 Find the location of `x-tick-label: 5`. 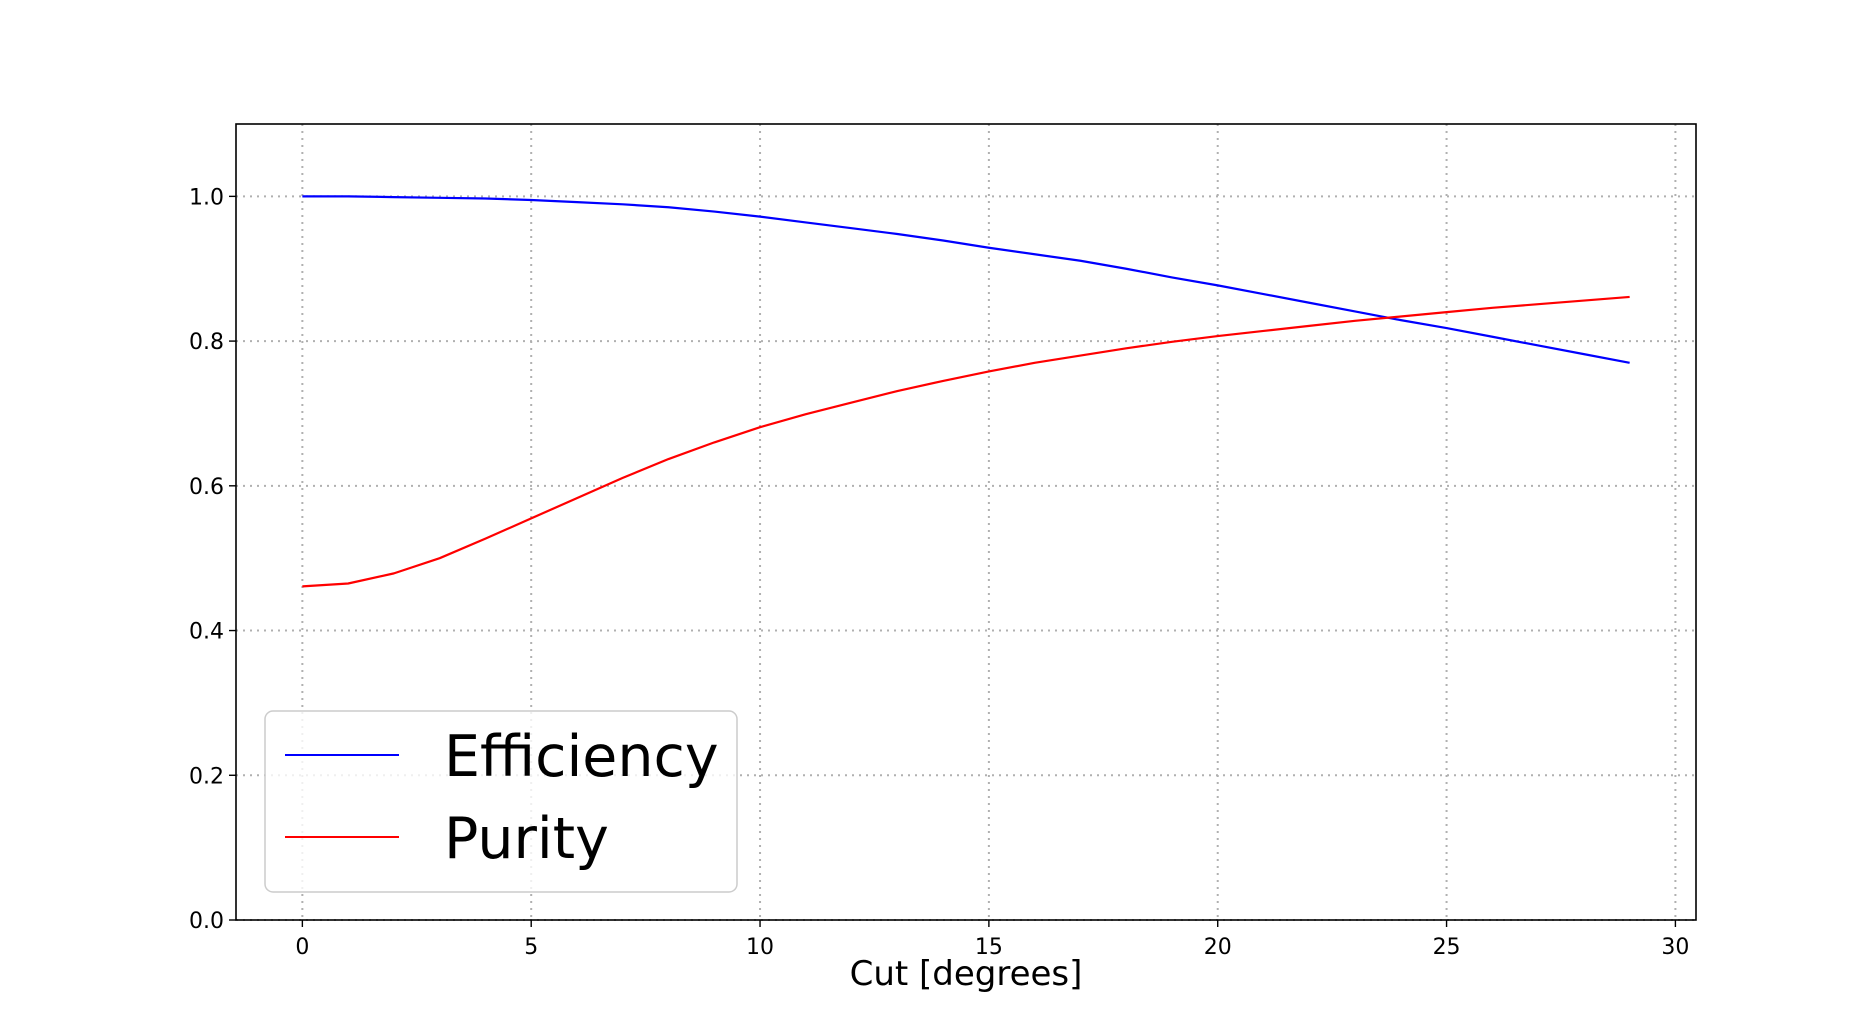

x-tick-label: 5 is located at coordinates (531, 947).